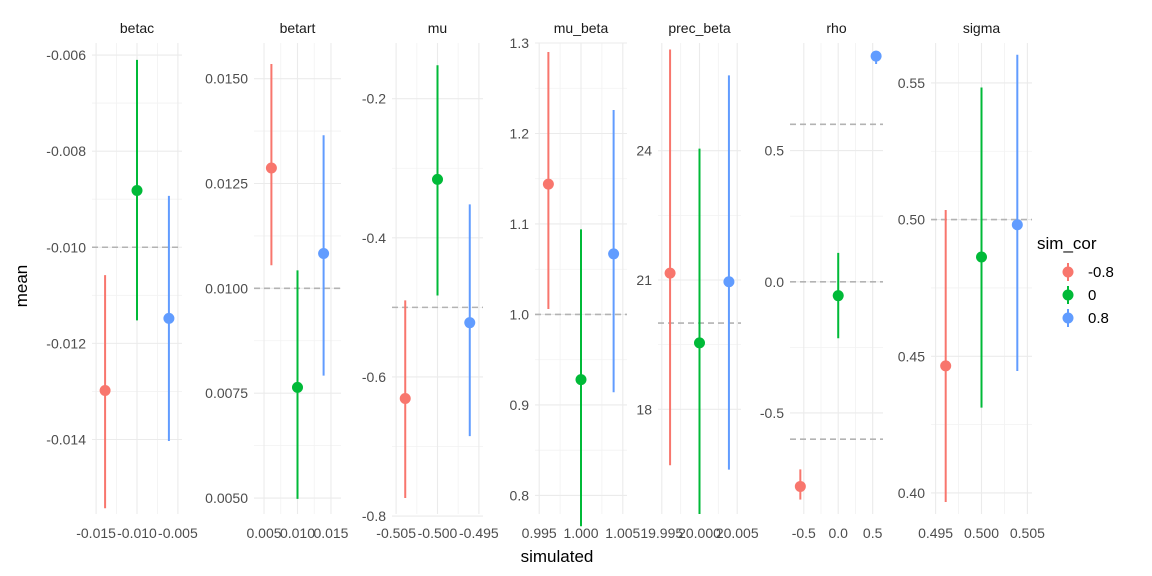 The height and width of the screenshot is (576, 1152). What do you see at coordinates (804, 533) in the screenshot?
I see `x-tick-label: -0.5` at bounding box center [804, 533].